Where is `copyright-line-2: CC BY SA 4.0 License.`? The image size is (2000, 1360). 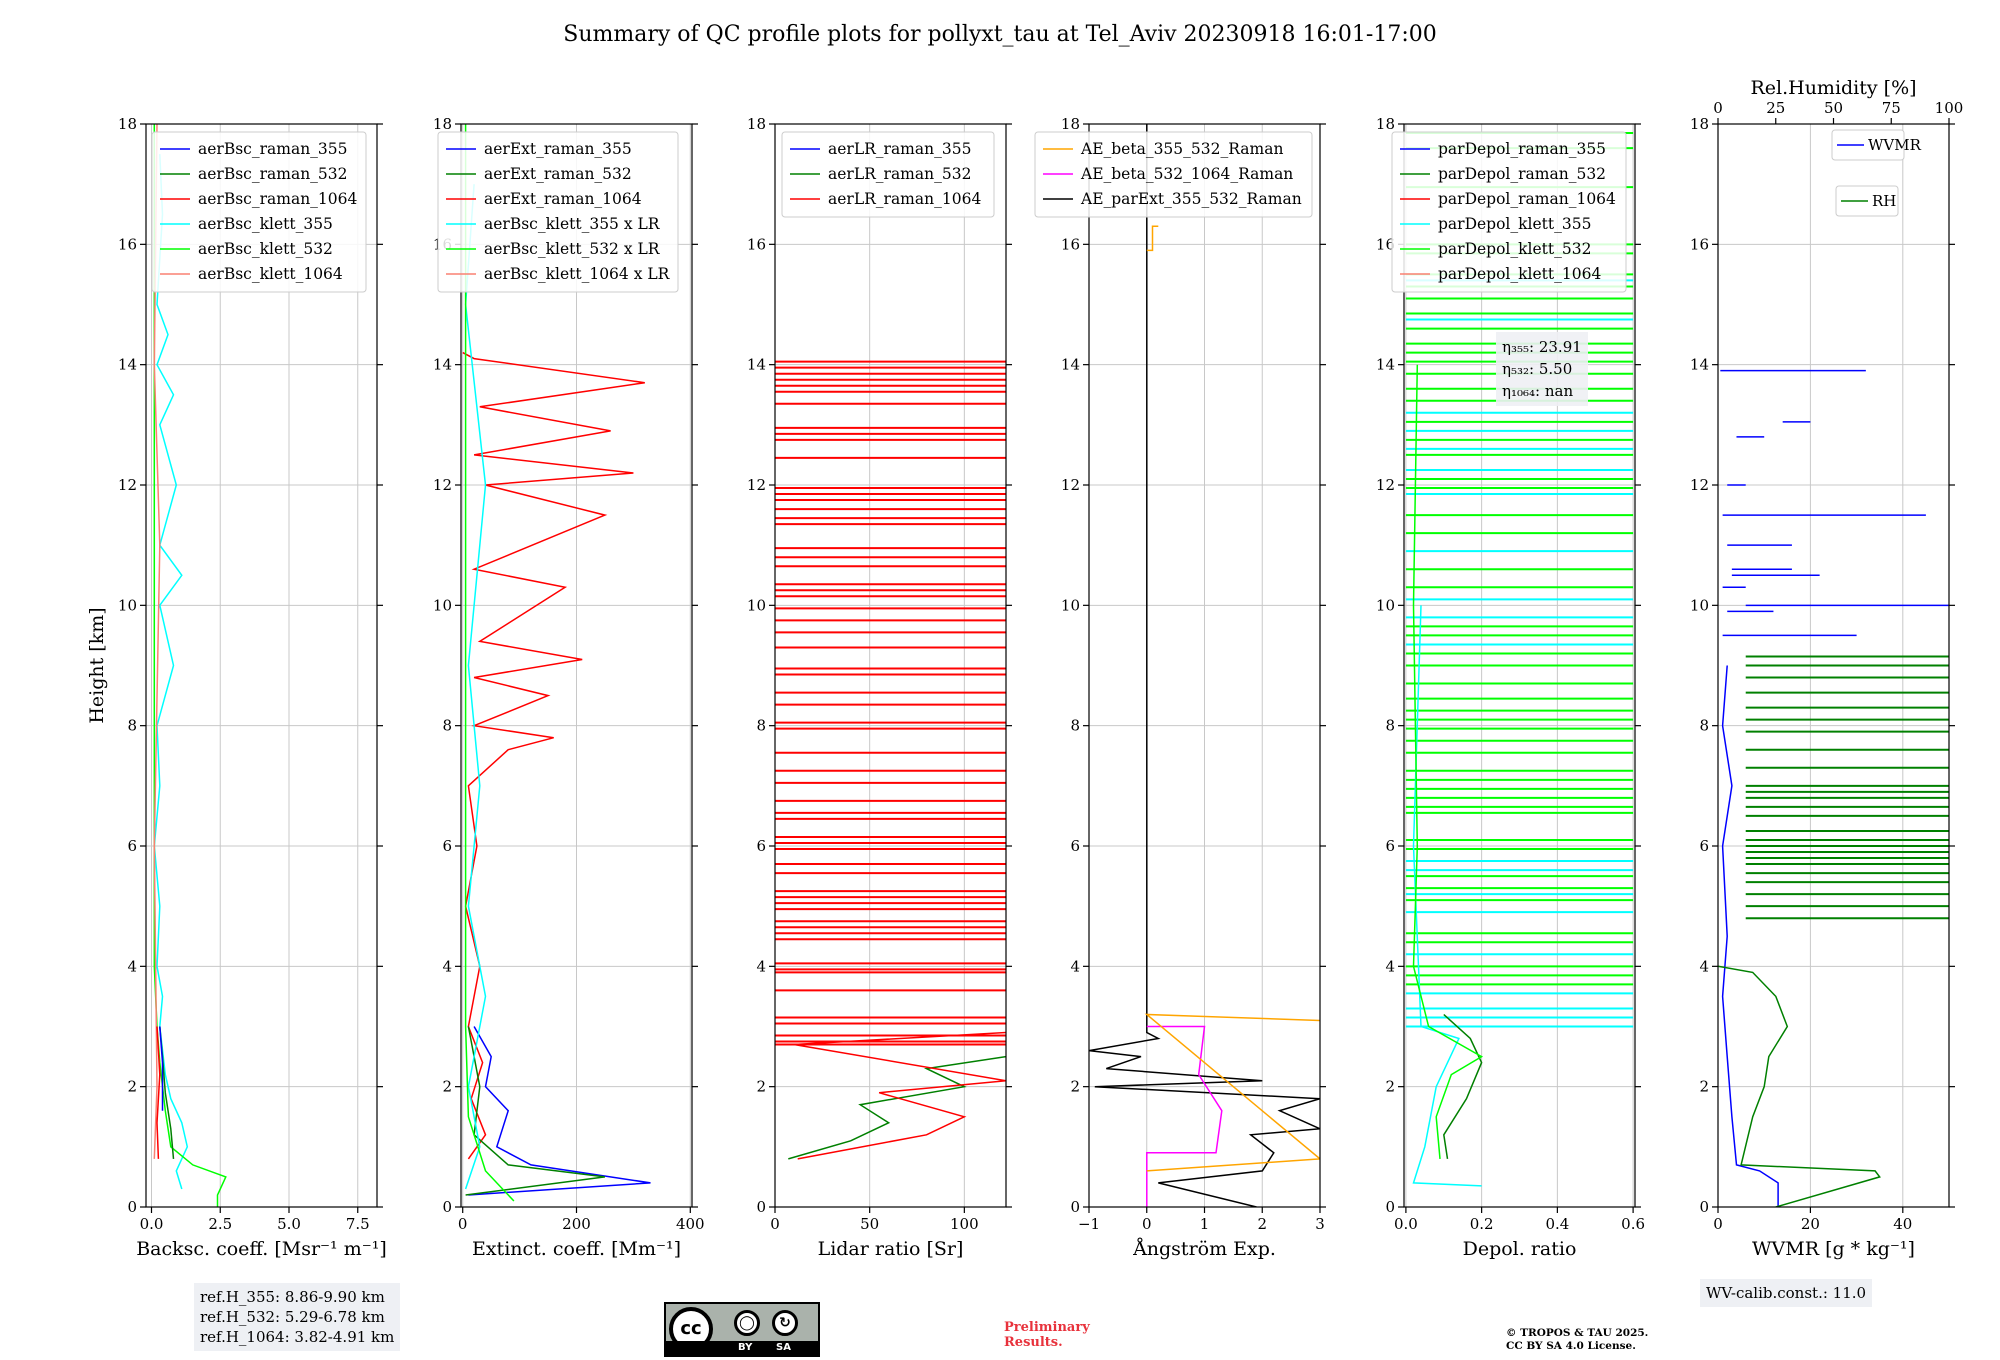 copyright-line-2: CC BY SA 4.0 License. is located at coordinates (1571, 1346).